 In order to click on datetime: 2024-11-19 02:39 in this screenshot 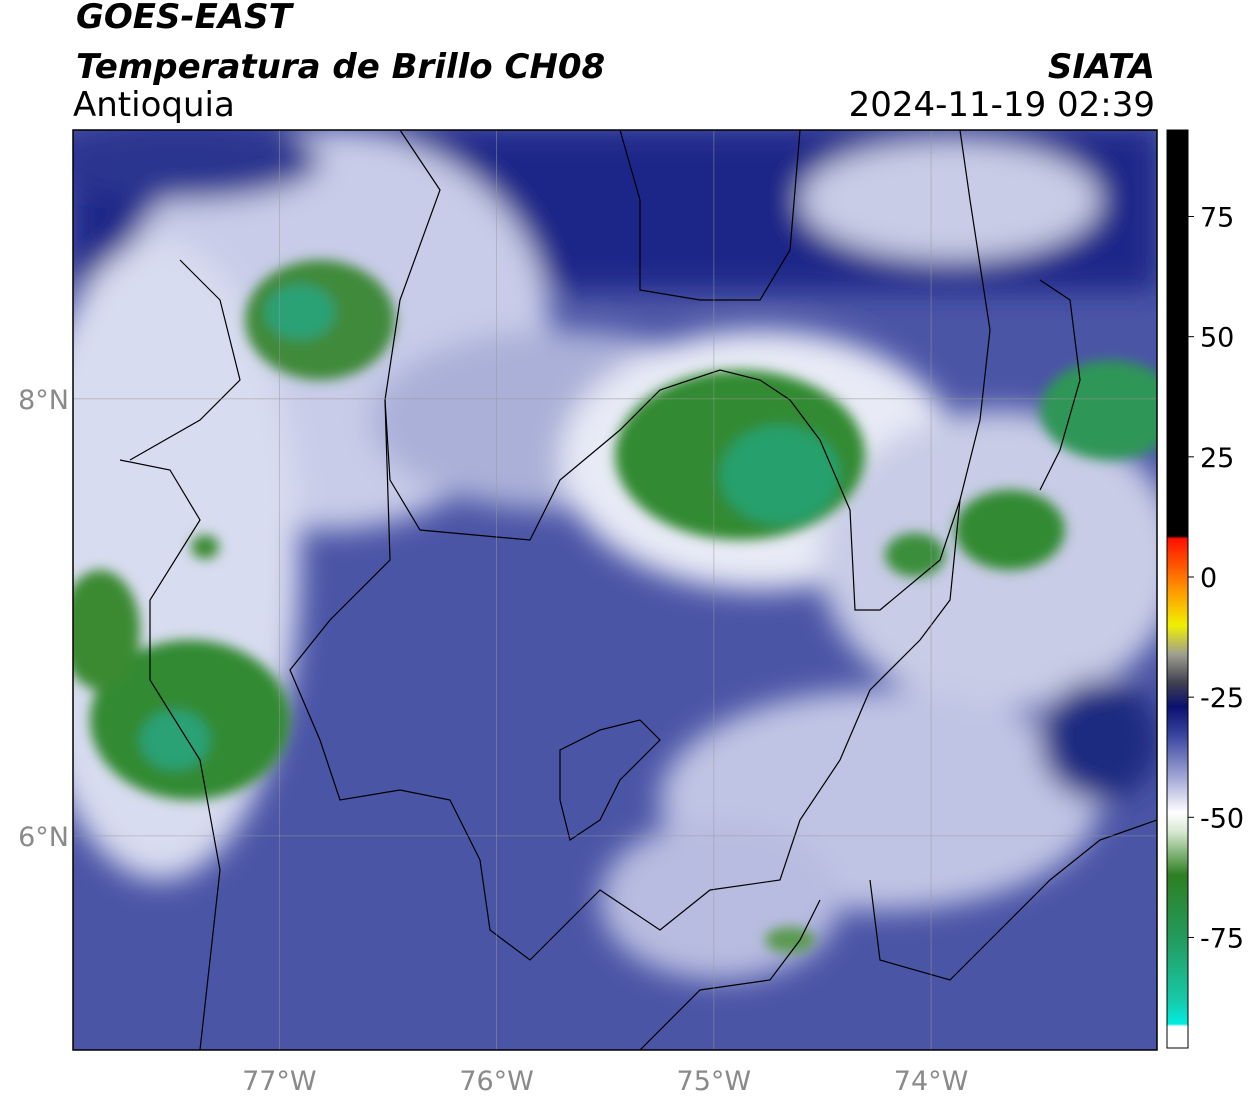, I will do `click(1002, 105)`.